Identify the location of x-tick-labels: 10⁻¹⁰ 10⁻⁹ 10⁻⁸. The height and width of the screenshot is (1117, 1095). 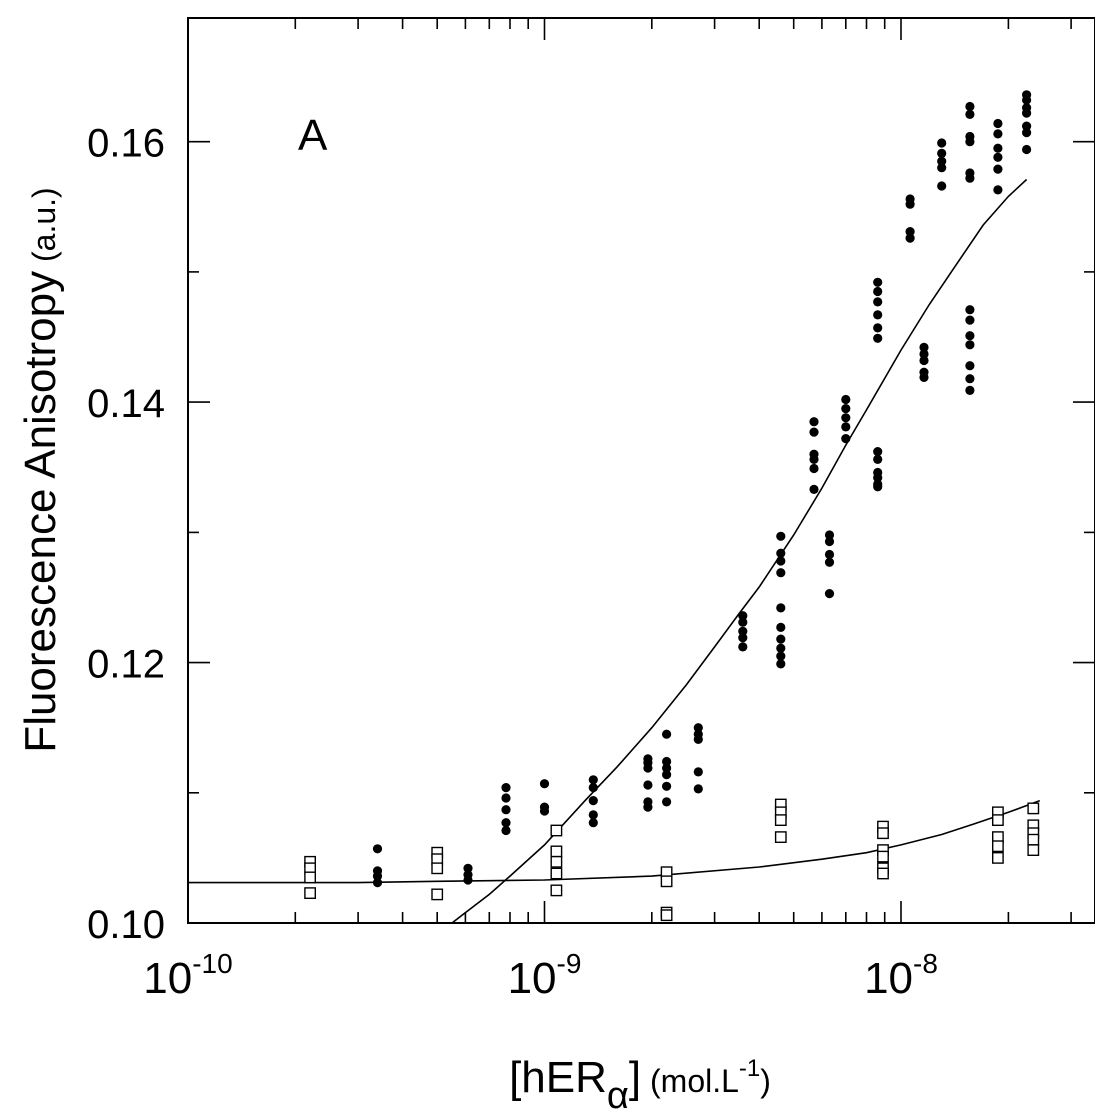
(540, 975).